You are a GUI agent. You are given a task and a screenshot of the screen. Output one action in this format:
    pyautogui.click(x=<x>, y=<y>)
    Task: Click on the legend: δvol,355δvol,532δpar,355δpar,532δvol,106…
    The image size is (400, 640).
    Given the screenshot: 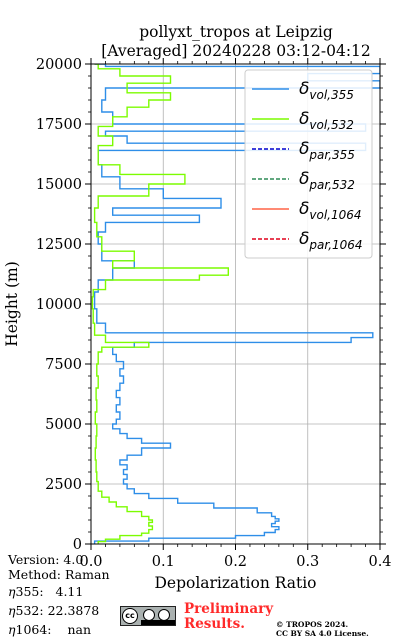 What is the action you would take?
    pyautogui.click(x=308, y=164)
    